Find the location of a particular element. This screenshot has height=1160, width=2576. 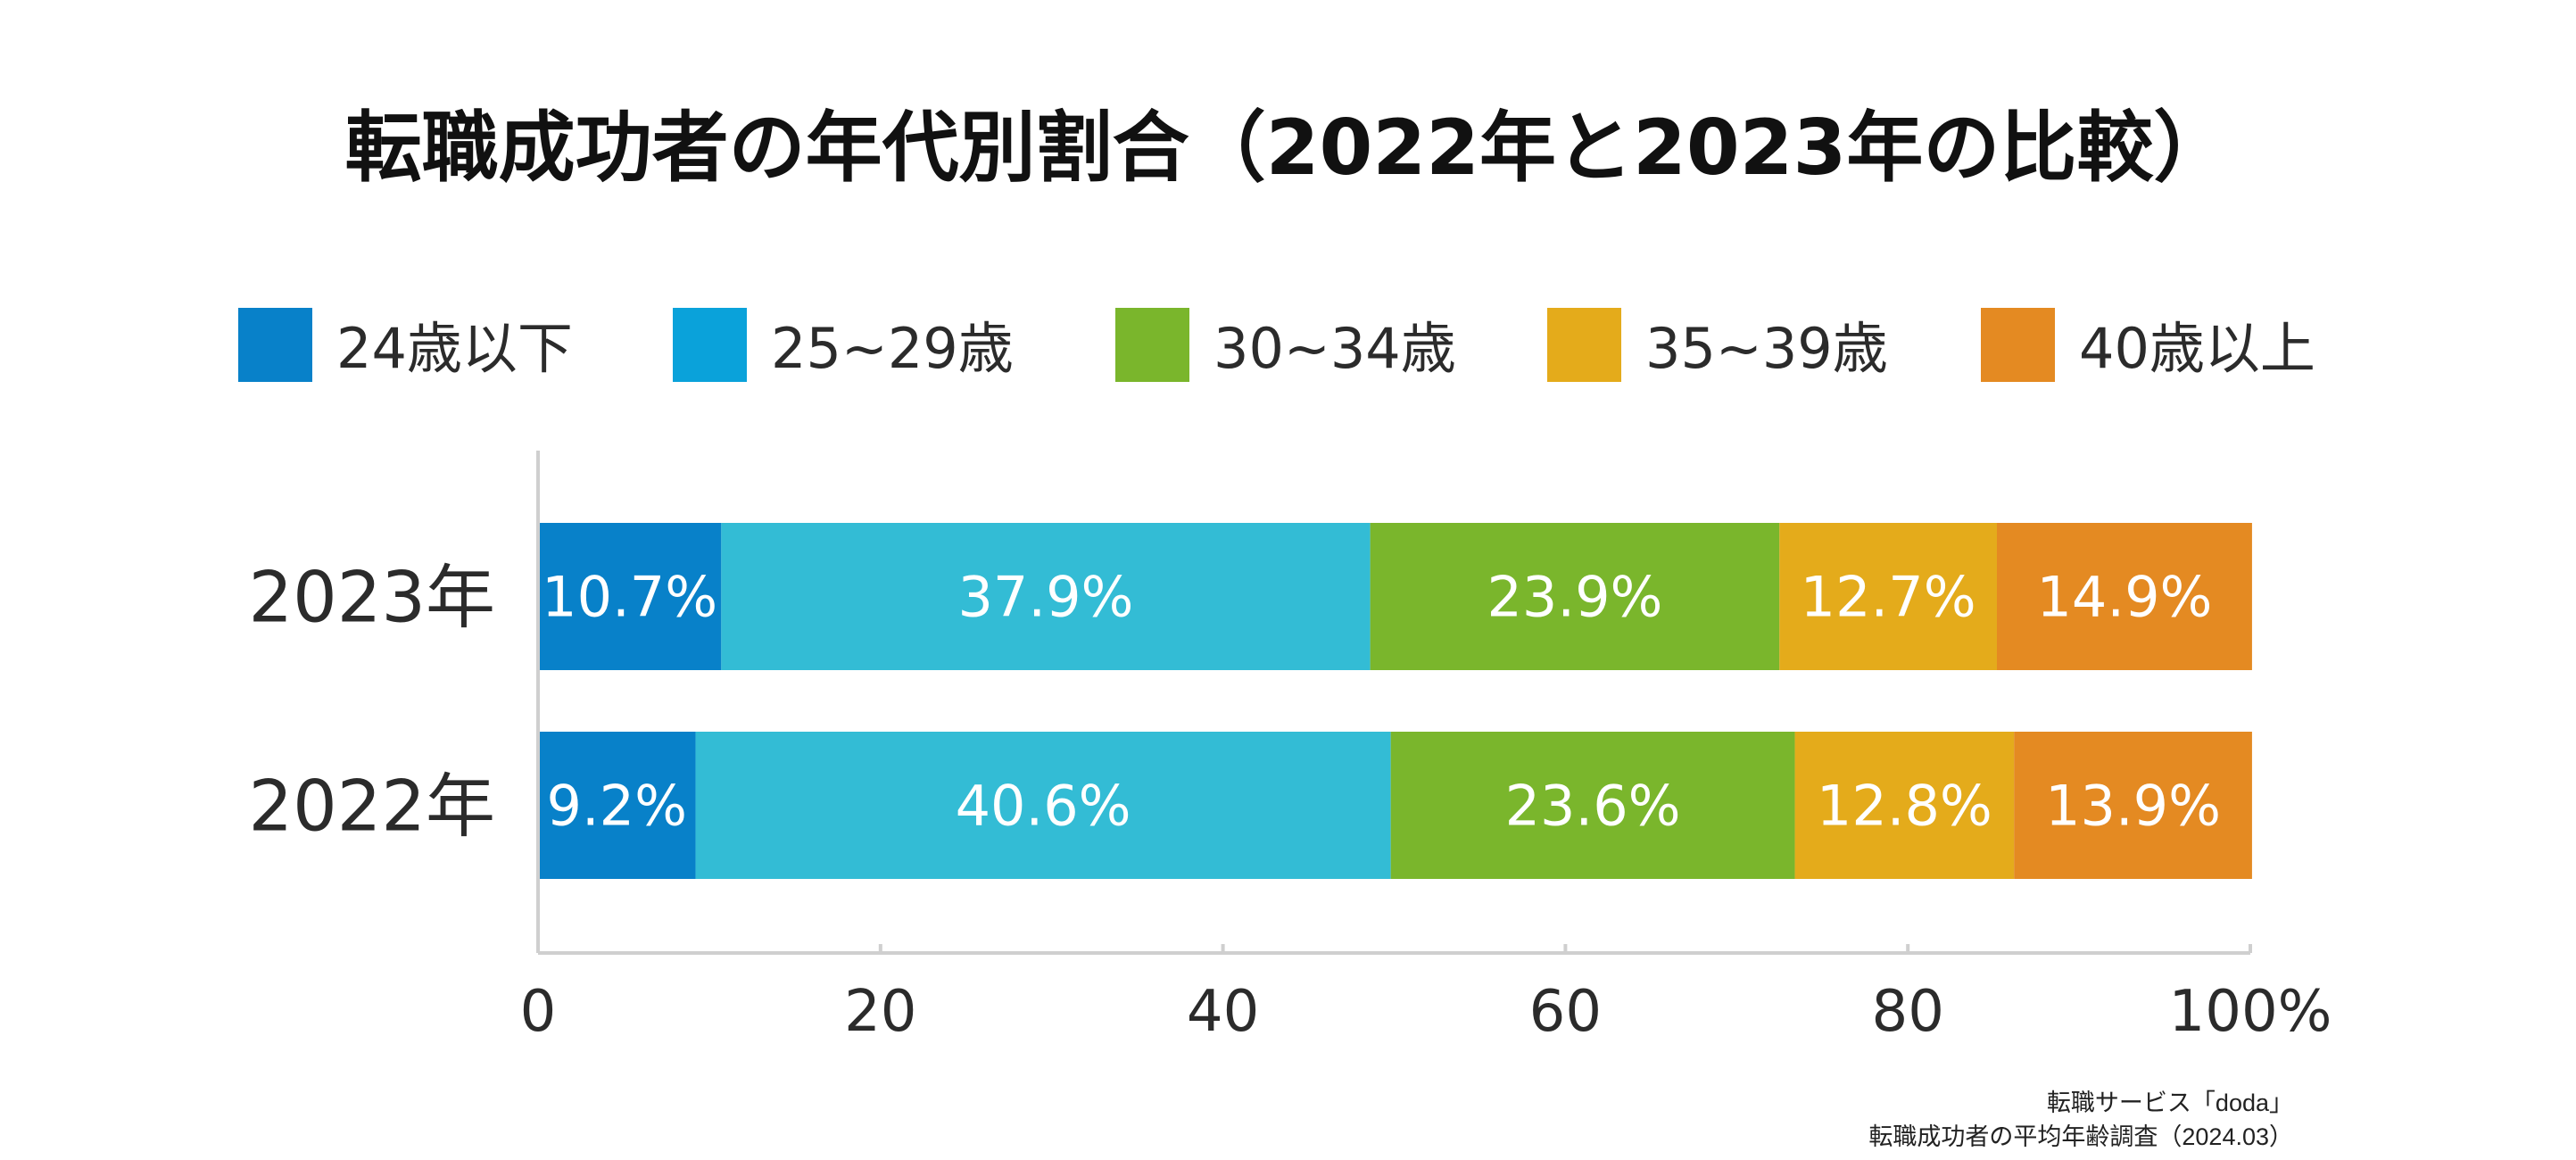

legend-item-3: 30~34歳 is located at coordinates (1285, 345).